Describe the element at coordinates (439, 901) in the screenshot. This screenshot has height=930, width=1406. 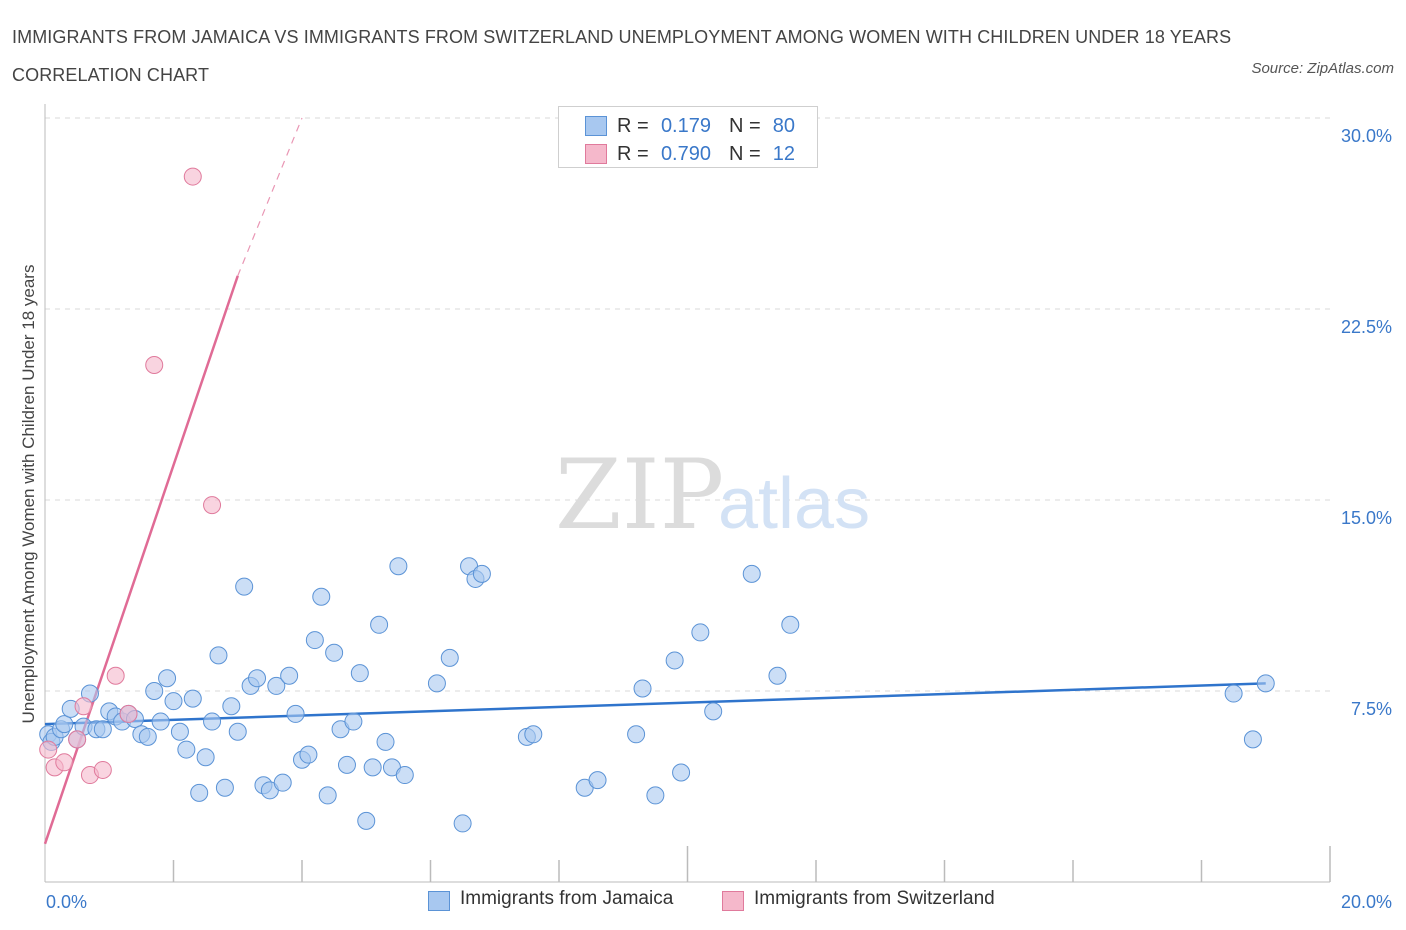
I see `bottom-legend-swatch-jamaica` at that location.